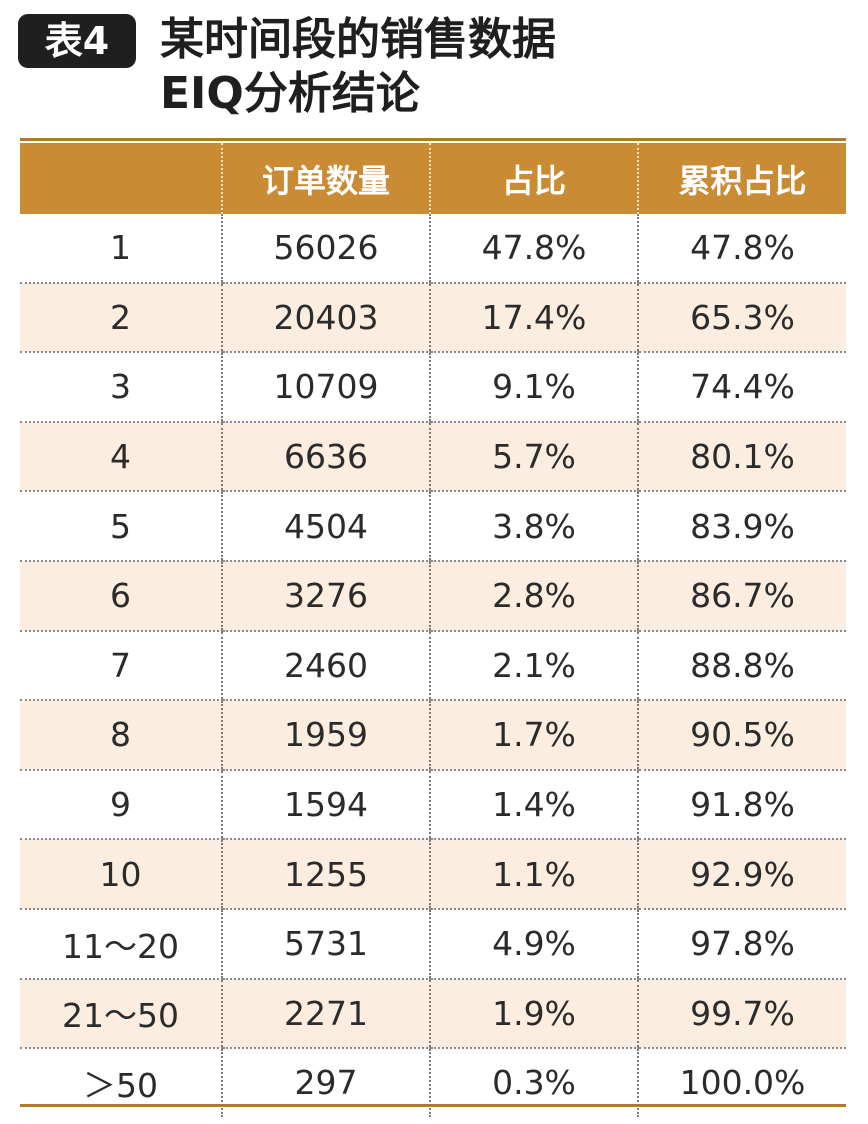 The width and height of the screenshot is (868, 1124). I want to click on share-cell: 4.9%, so click(533, 944).